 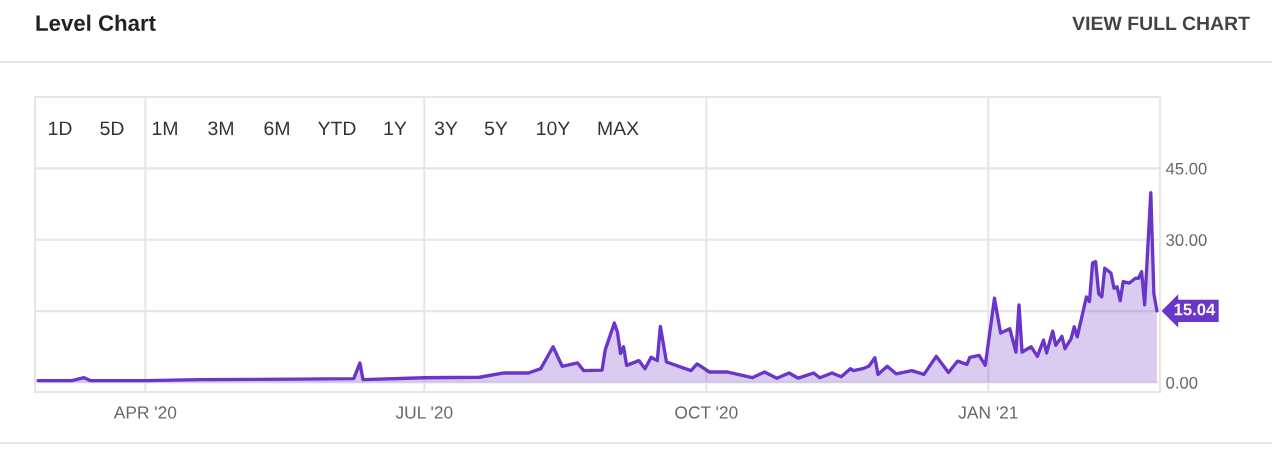 What do you see at coordinates (553, 128) in the screenshot?
I see `annotation: 10Y` at bounding box center [553, 128].